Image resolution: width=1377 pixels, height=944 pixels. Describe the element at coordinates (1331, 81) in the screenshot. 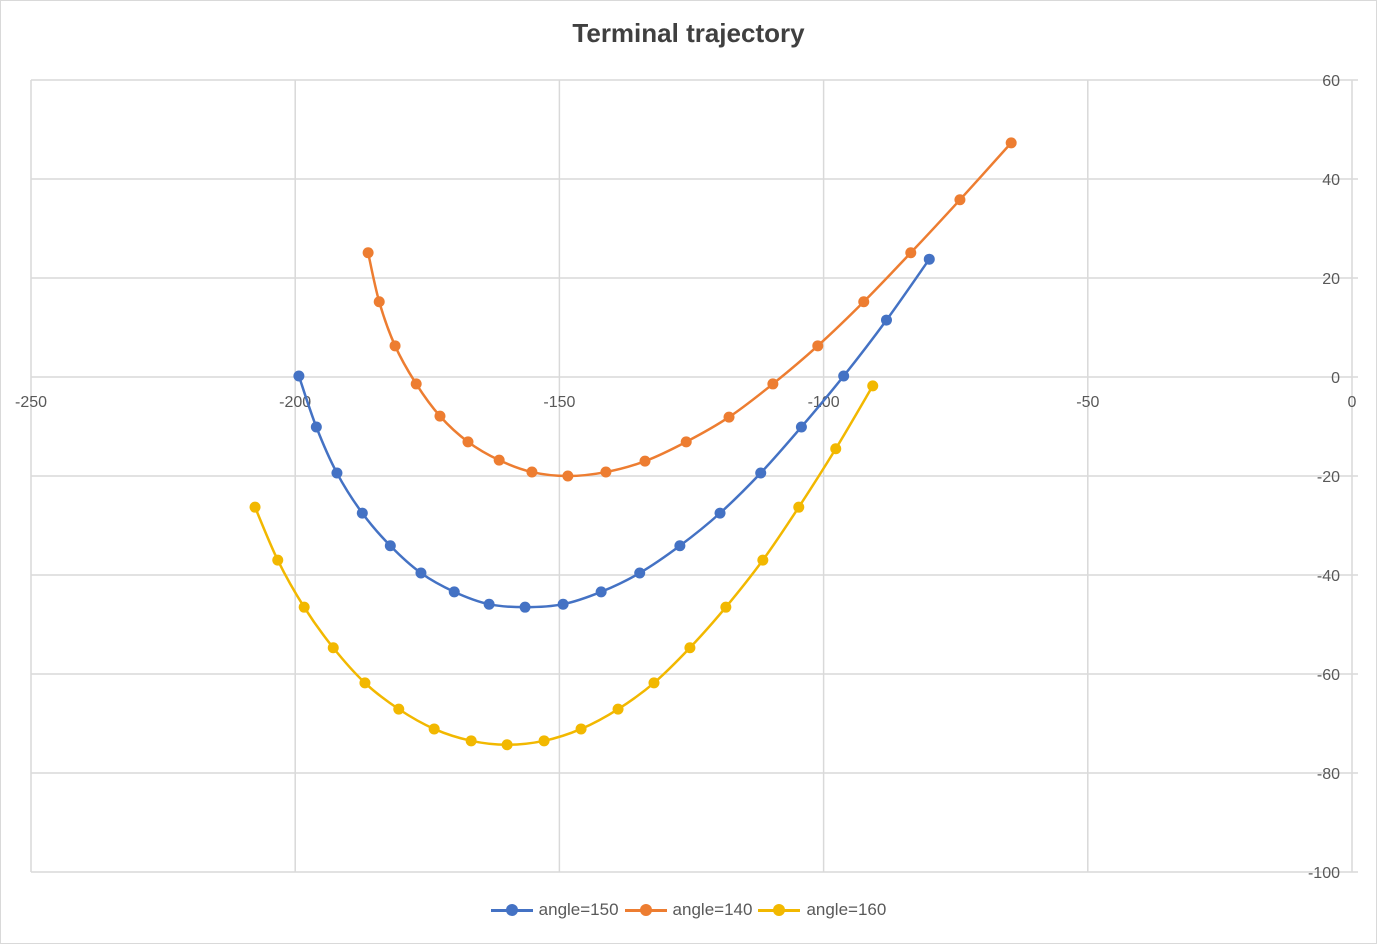

I see `svg-text: 60` at that location.